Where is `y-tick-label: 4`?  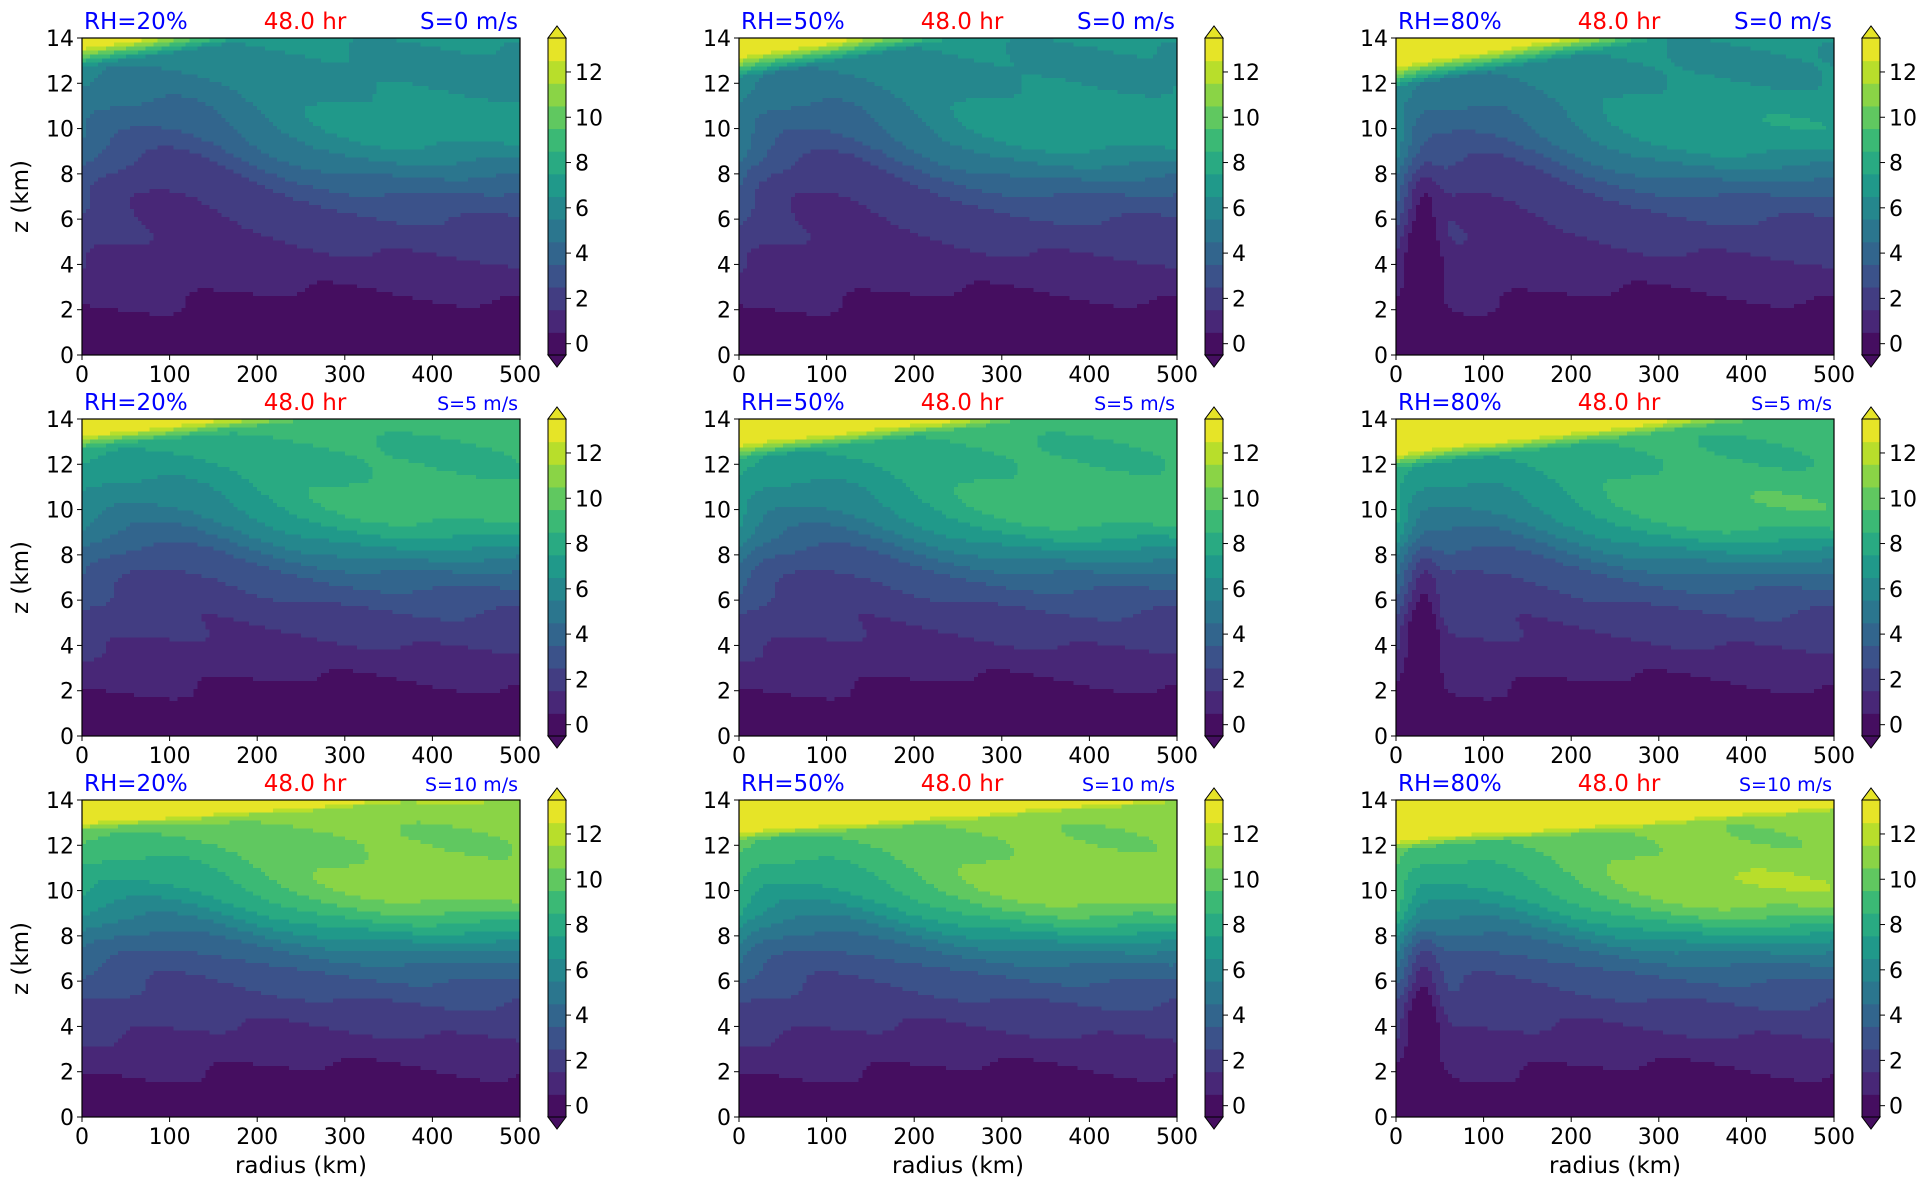 y-tick-label: 4 is located at coordinates (67, 1027).